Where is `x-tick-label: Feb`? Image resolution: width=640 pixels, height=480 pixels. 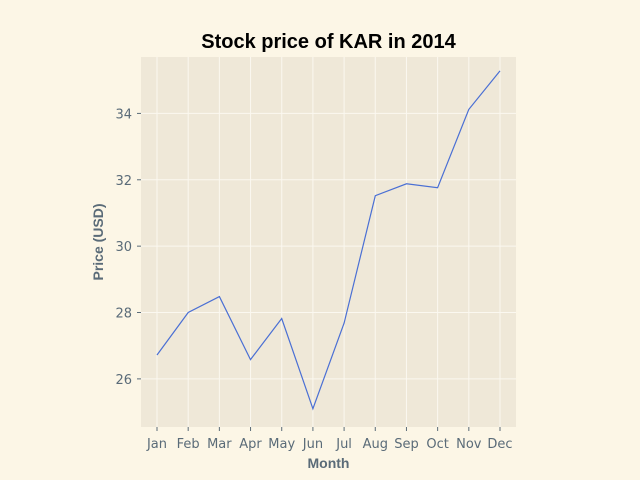 x-tick-label: Feb is located at coordinates (188, 444).